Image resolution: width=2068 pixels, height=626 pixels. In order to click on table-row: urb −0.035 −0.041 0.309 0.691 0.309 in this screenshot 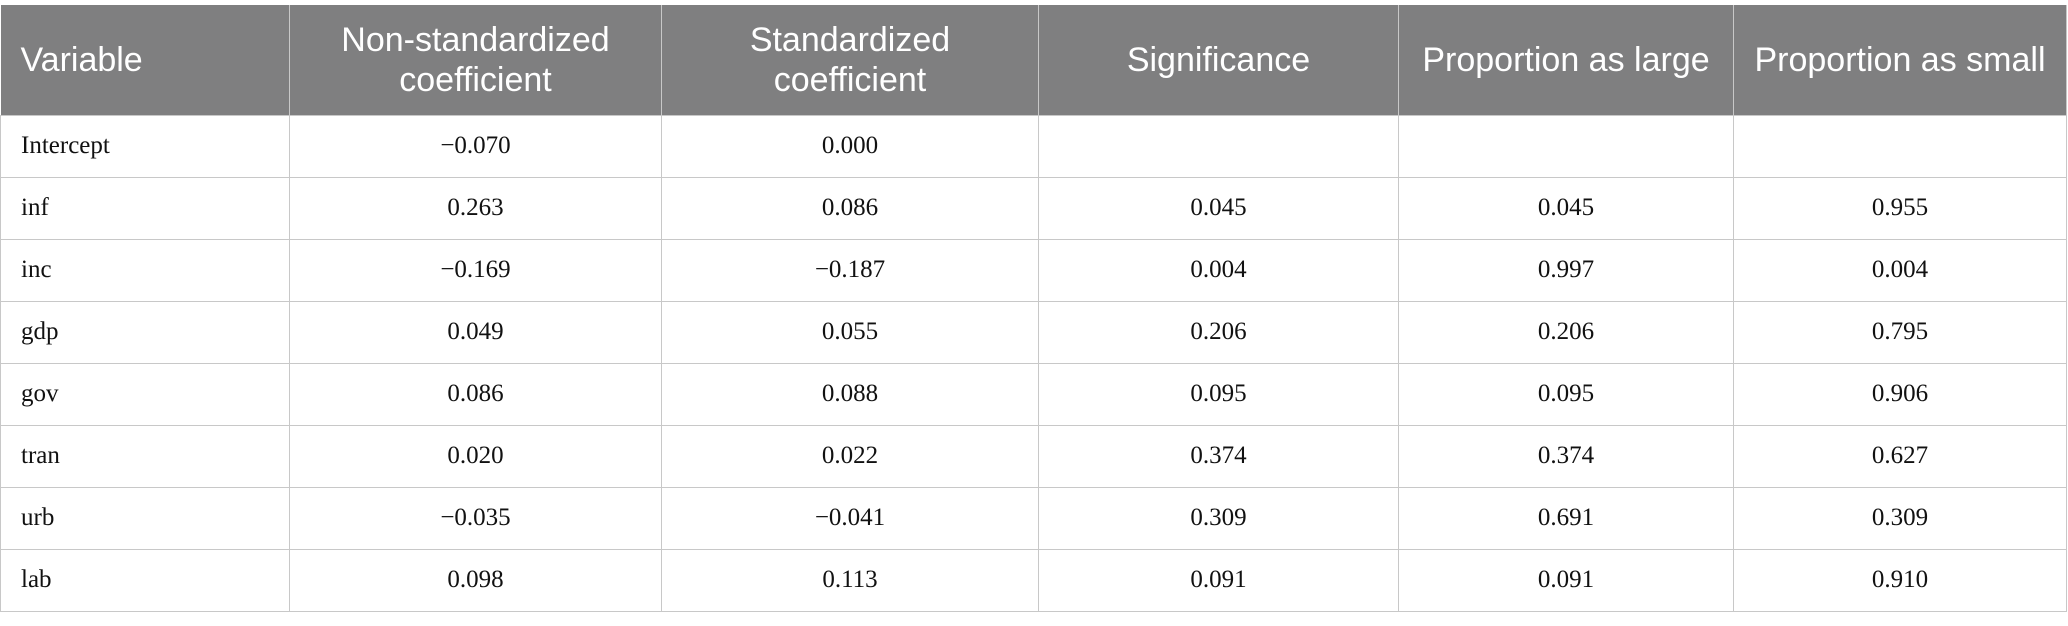, I will do `click(1033, 518)`.